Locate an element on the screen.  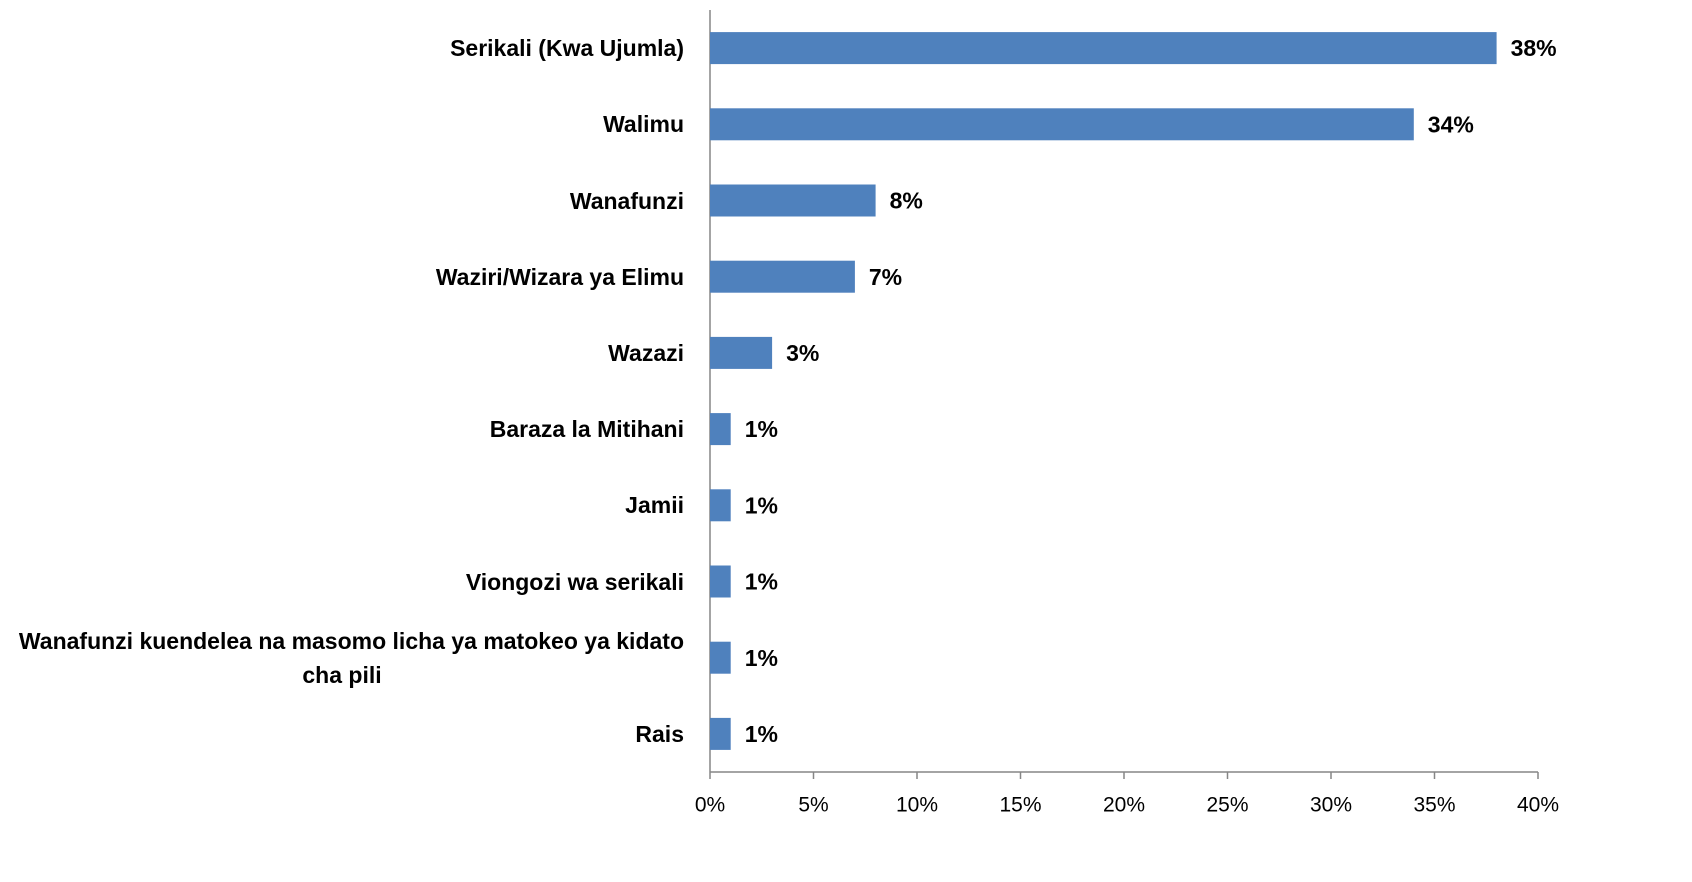
y-tick-label: Viongozi wa serikali is located at coordinates (574, 581).